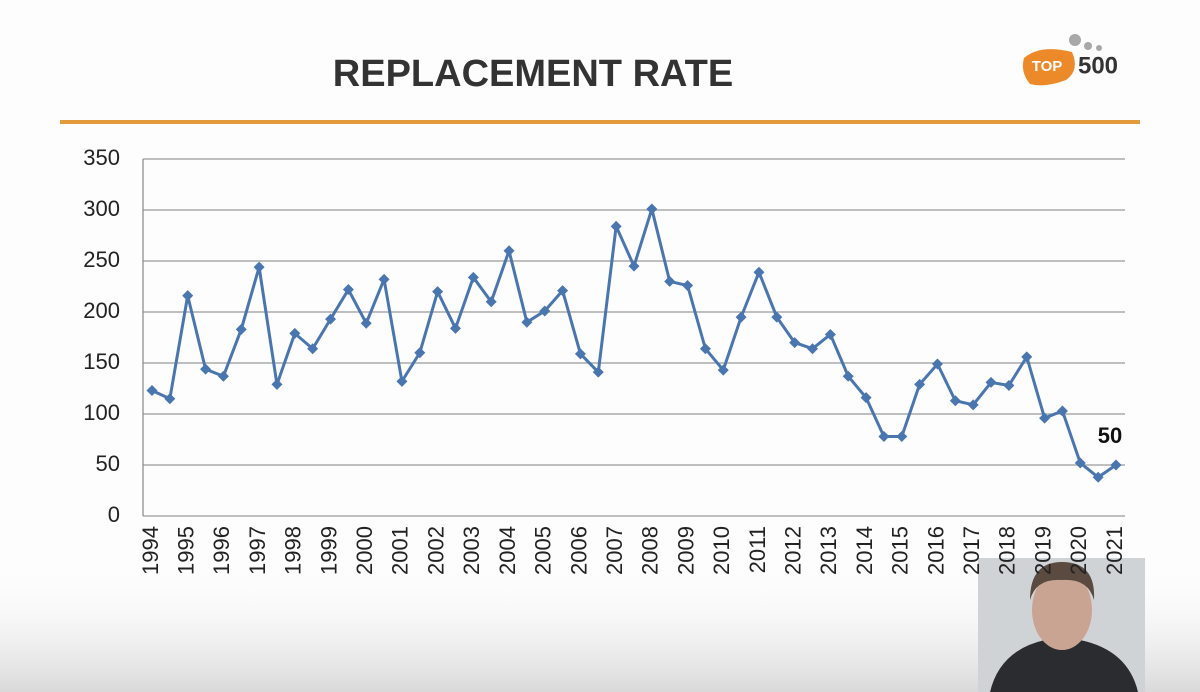 This screenshot has width=1200, height=692. I want to click on x-tick-label: 2009, so click(685, 550).